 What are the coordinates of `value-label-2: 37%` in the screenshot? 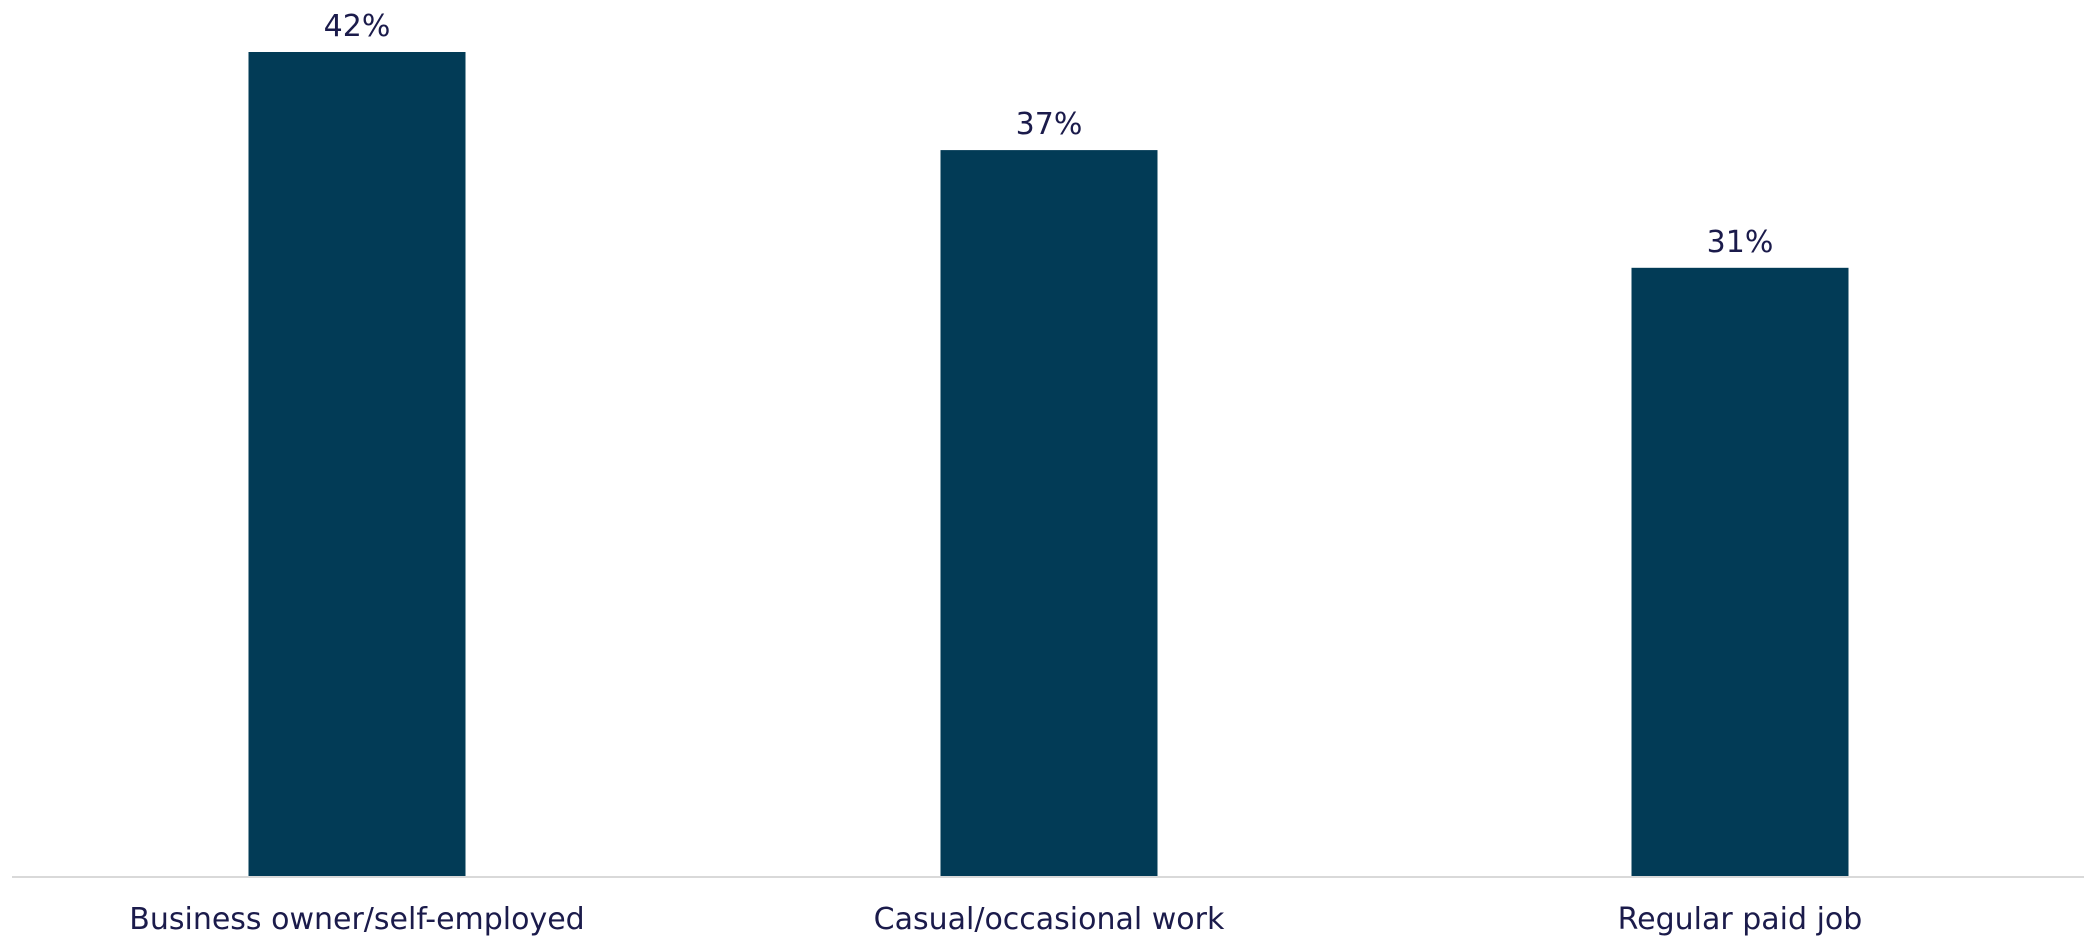 It's located at (1049, 124).